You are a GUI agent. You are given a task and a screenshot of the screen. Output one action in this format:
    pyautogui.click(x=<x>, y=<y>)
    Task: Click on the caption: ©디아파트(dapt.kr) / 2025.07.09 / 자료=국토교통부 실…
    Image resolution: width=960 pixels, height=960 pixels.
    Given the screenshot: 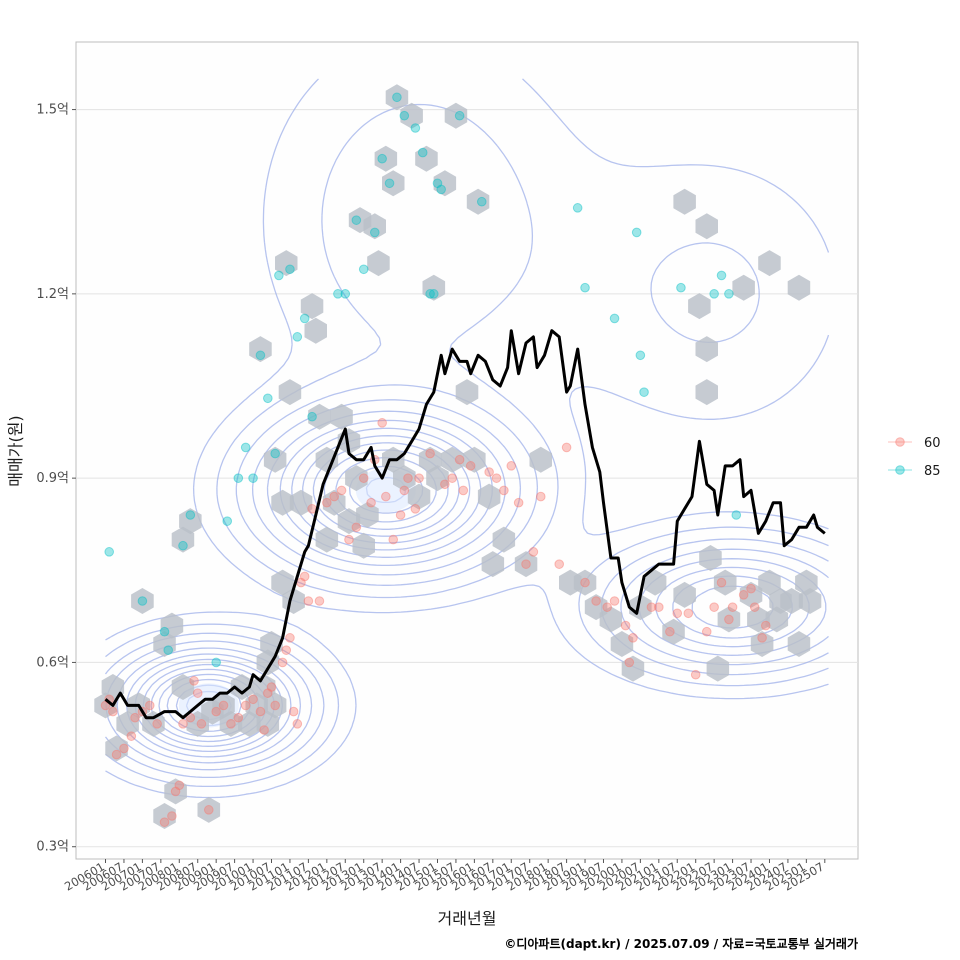 What is the action you would take?
    pyautogui.click(x=681, y=943)
    